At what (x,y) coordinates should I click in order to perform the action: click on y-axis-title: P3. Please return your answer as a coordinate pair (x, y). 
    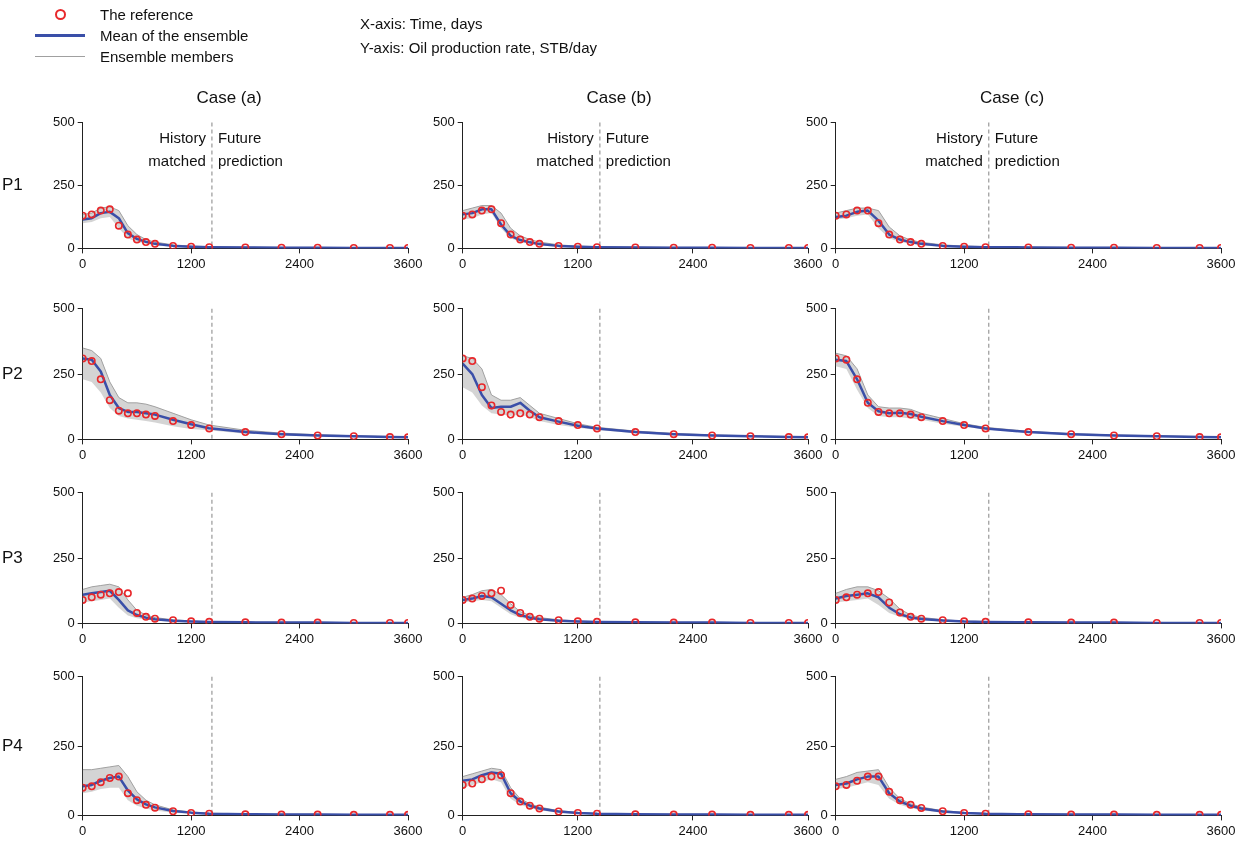
    Looking at the image, I should click on (12, 557).